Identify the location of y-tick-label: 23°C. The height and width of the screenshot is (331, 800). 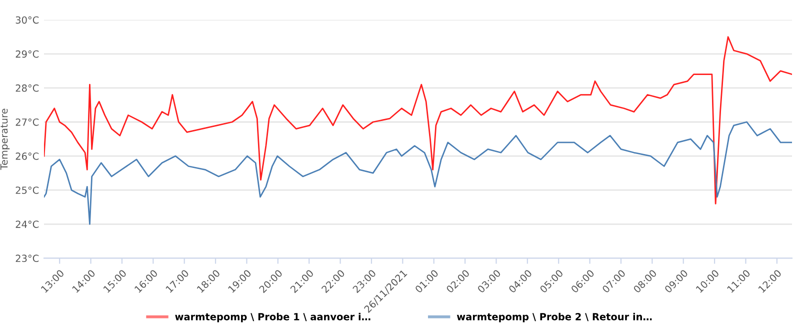
(27, 258).